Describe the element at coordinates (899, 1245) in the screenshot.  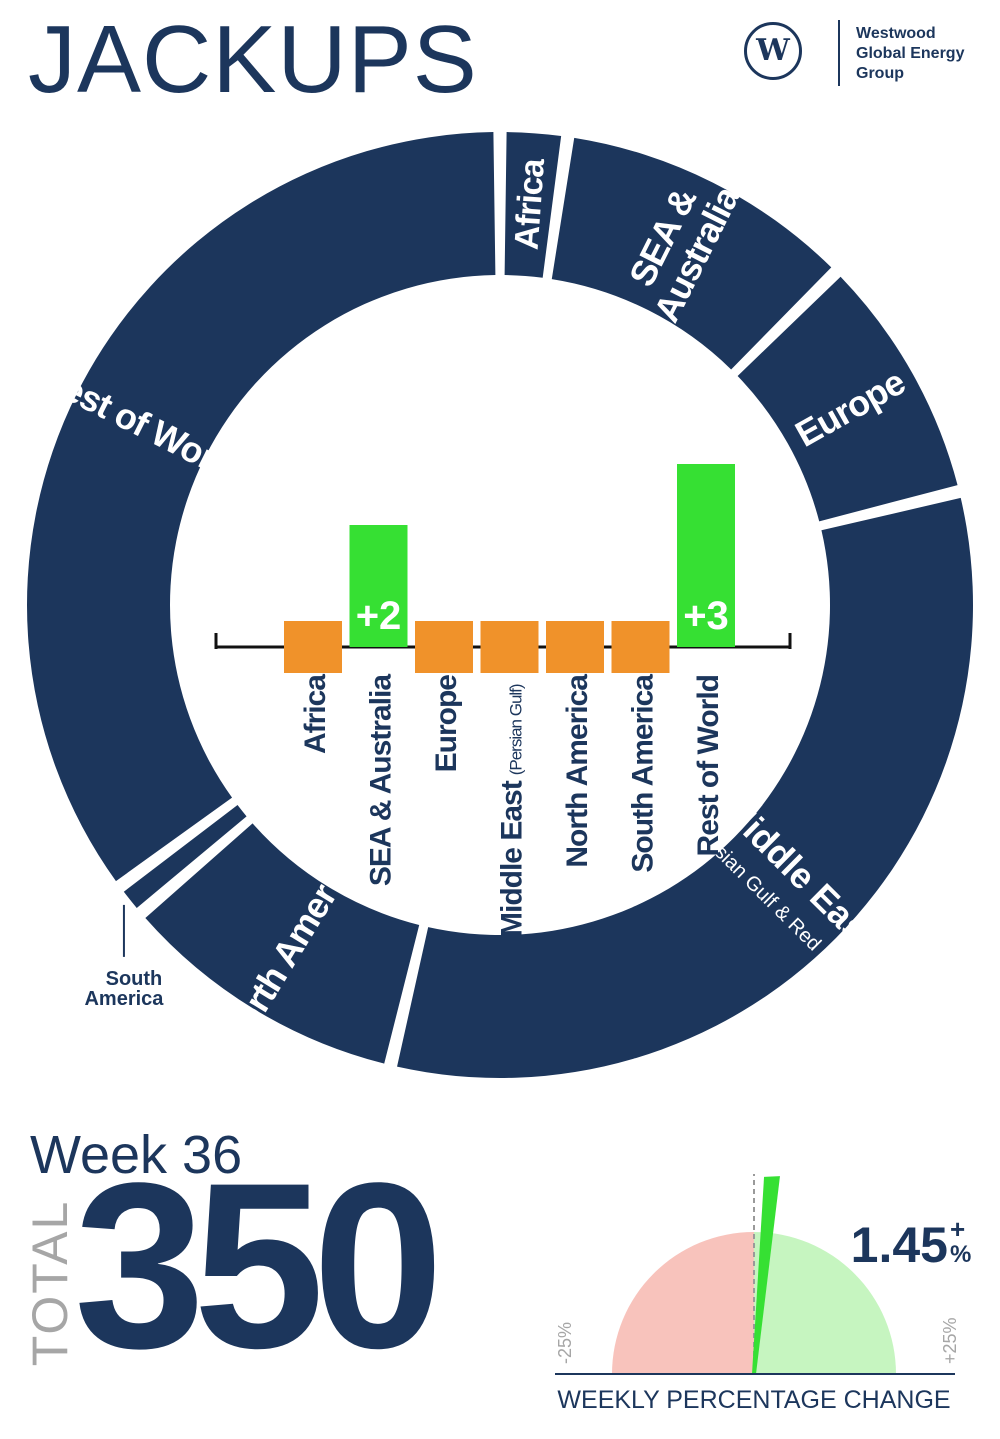
I see `gauge-value: 1.45` at that location.